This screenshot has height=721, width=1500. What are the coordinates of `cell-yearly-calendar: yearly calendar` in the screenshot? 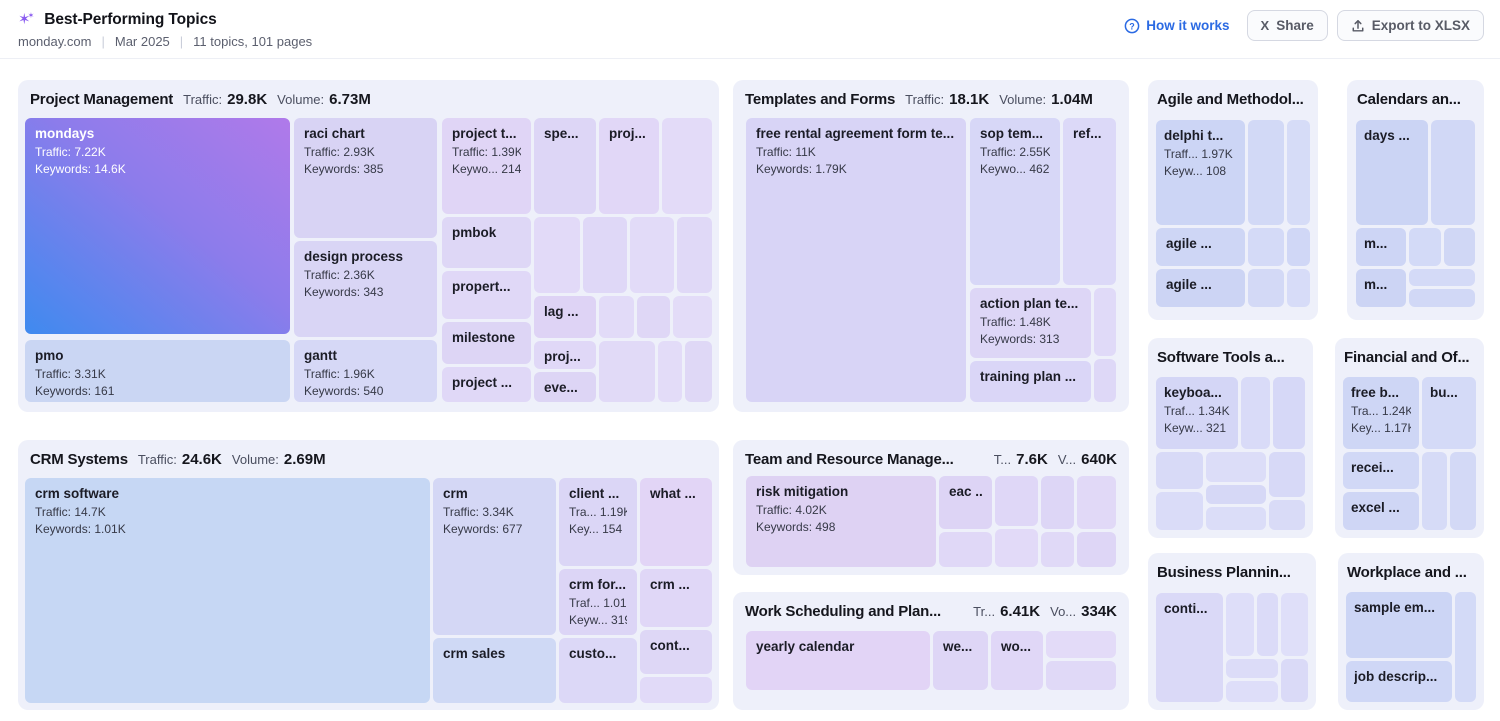 It's located at (838, 660).